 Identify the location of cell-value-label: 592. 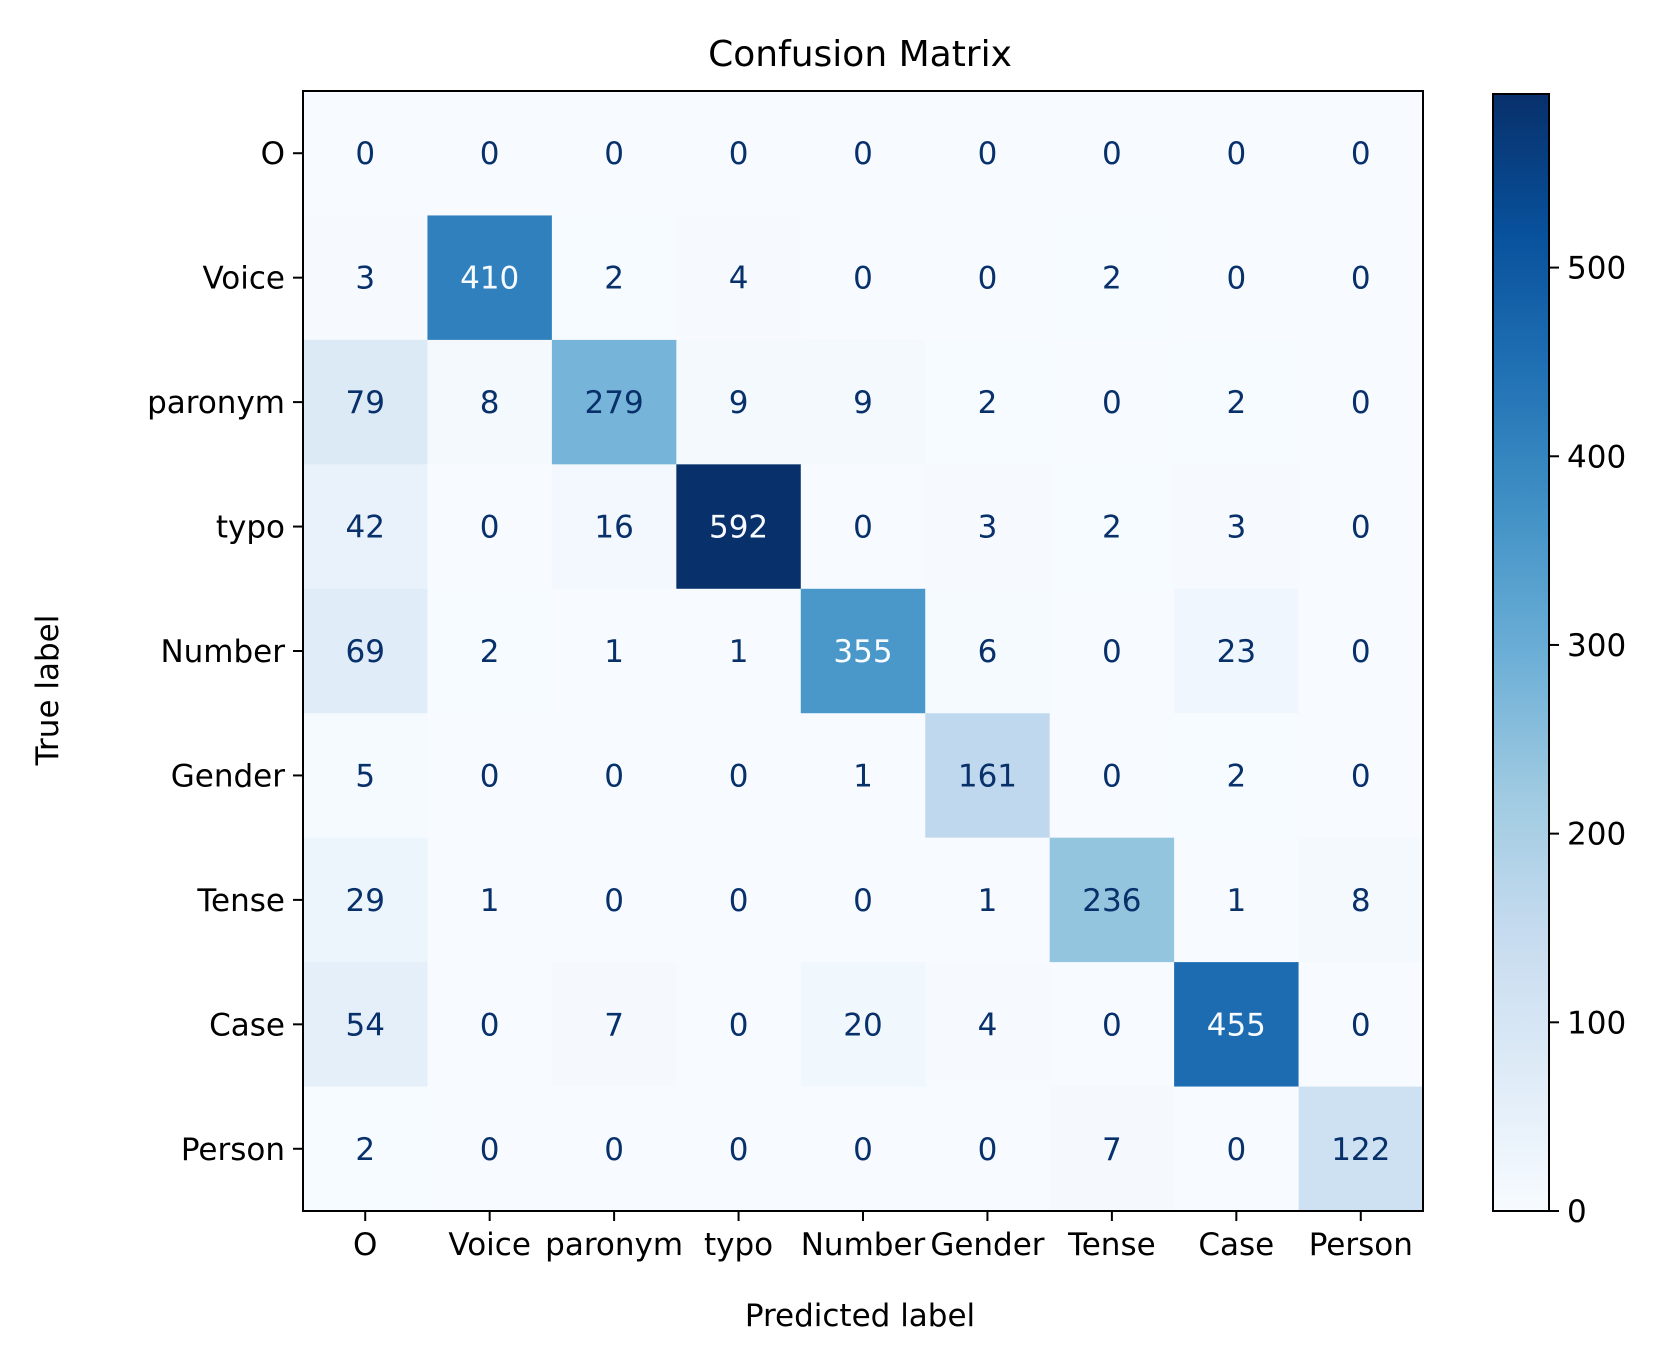
(738, 528).